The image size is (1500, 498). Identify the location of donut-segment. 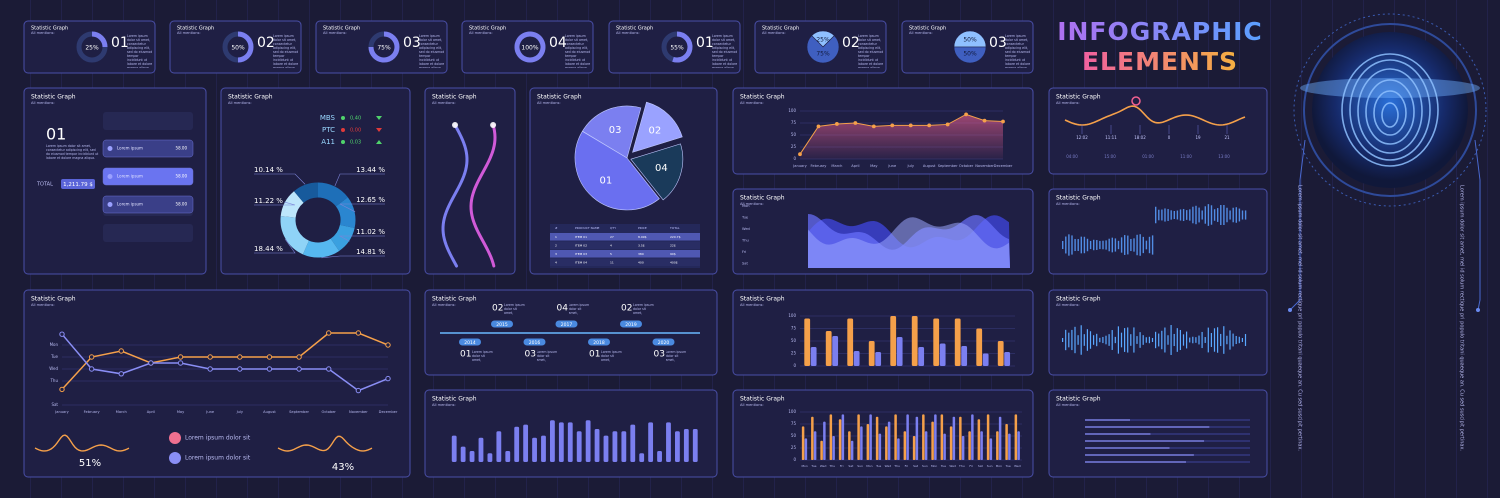
(345, 213).